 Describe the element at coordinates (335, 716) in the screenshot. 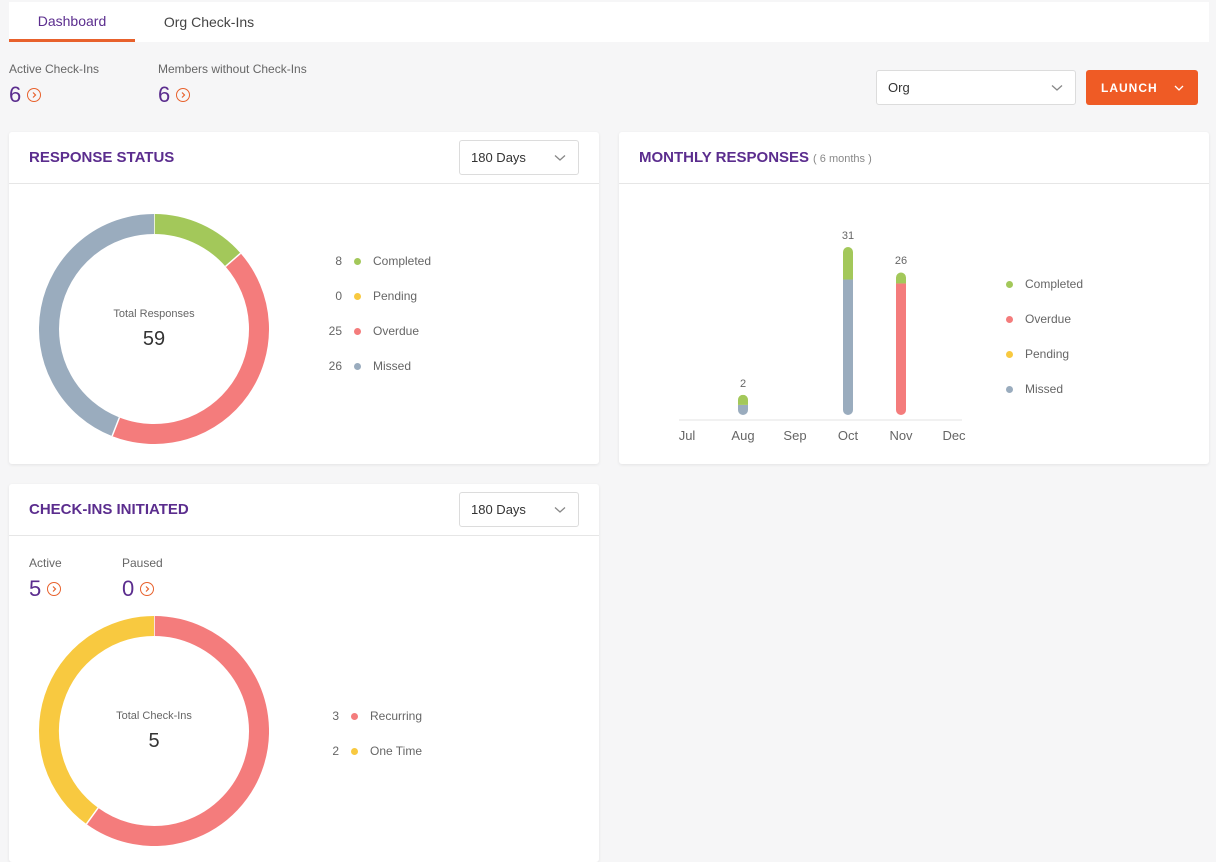

I see `legend-count: 3` at that location.